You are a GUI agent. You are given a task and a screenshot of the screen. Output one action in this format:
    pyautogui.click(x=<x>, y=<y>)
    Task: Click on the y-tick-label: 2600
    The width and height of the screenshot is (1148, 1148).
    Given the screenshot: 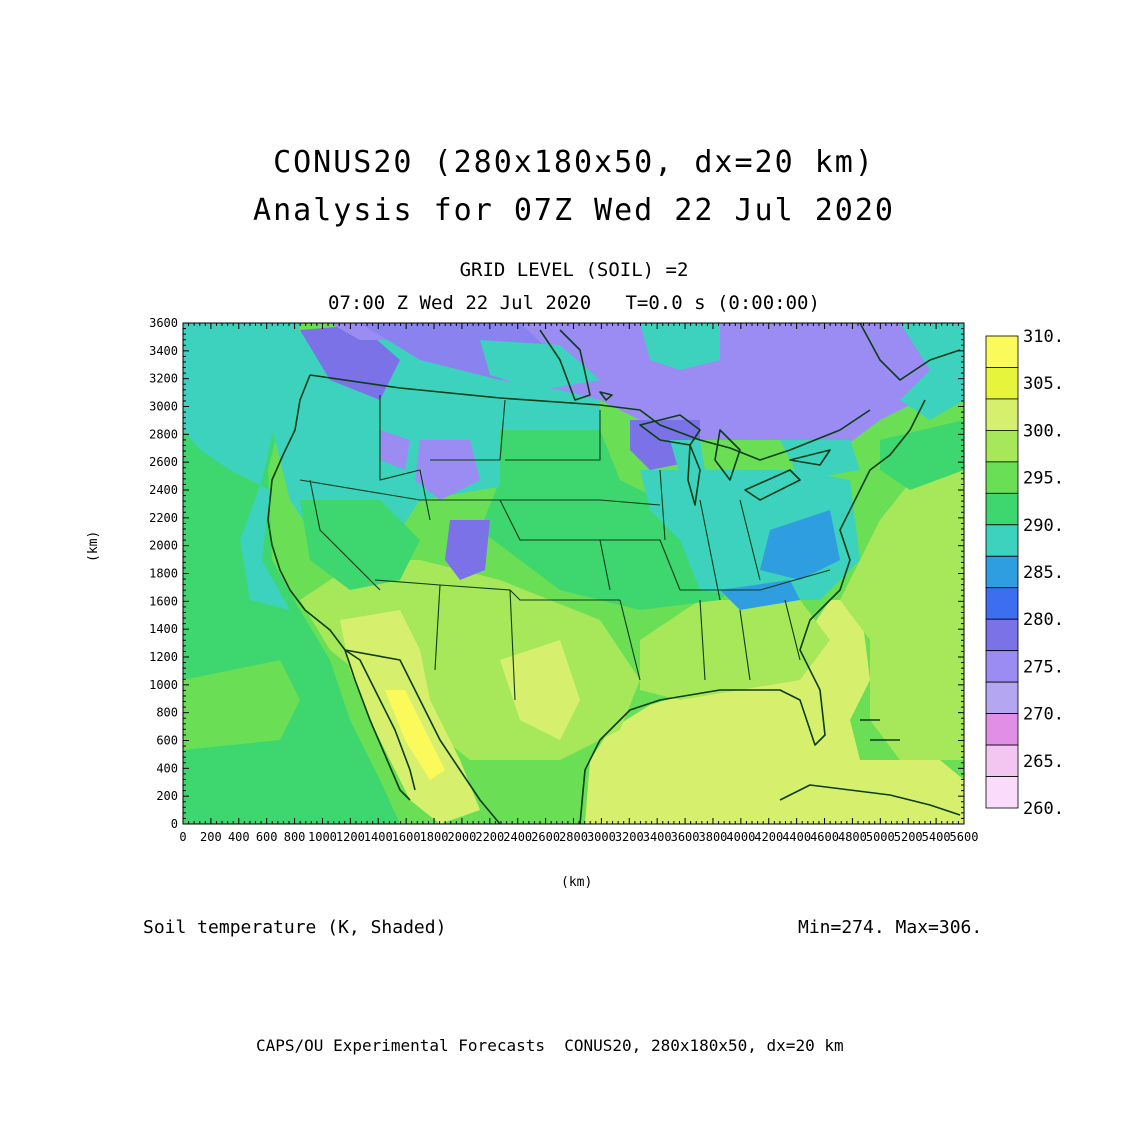 What is the action you would take?
    pyautogui.click(x=163, y=462)
    